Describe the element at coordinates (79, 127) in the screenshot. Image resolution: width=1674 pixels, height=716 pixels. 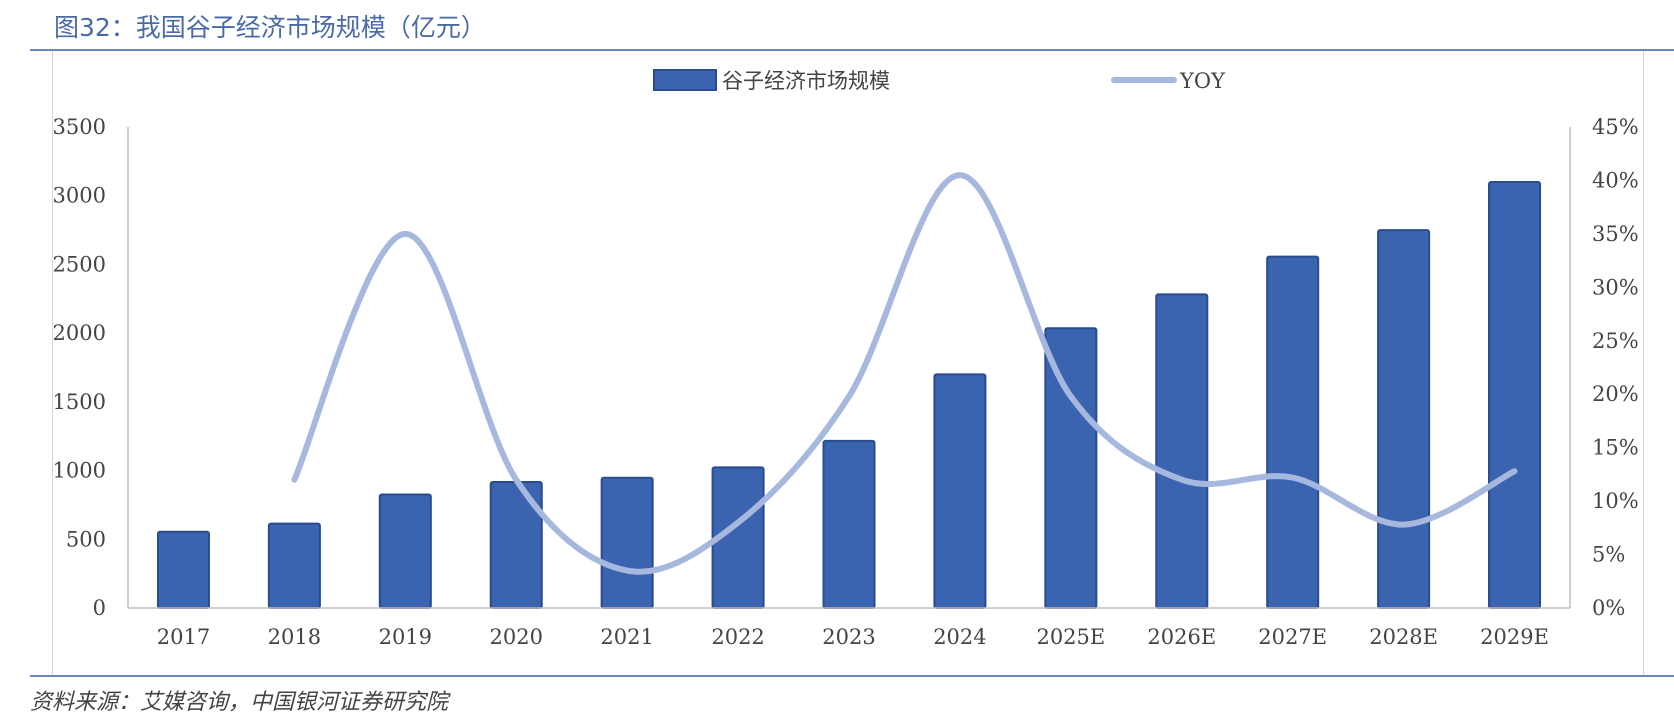
I see `left-tick-label: 3500` at that location.